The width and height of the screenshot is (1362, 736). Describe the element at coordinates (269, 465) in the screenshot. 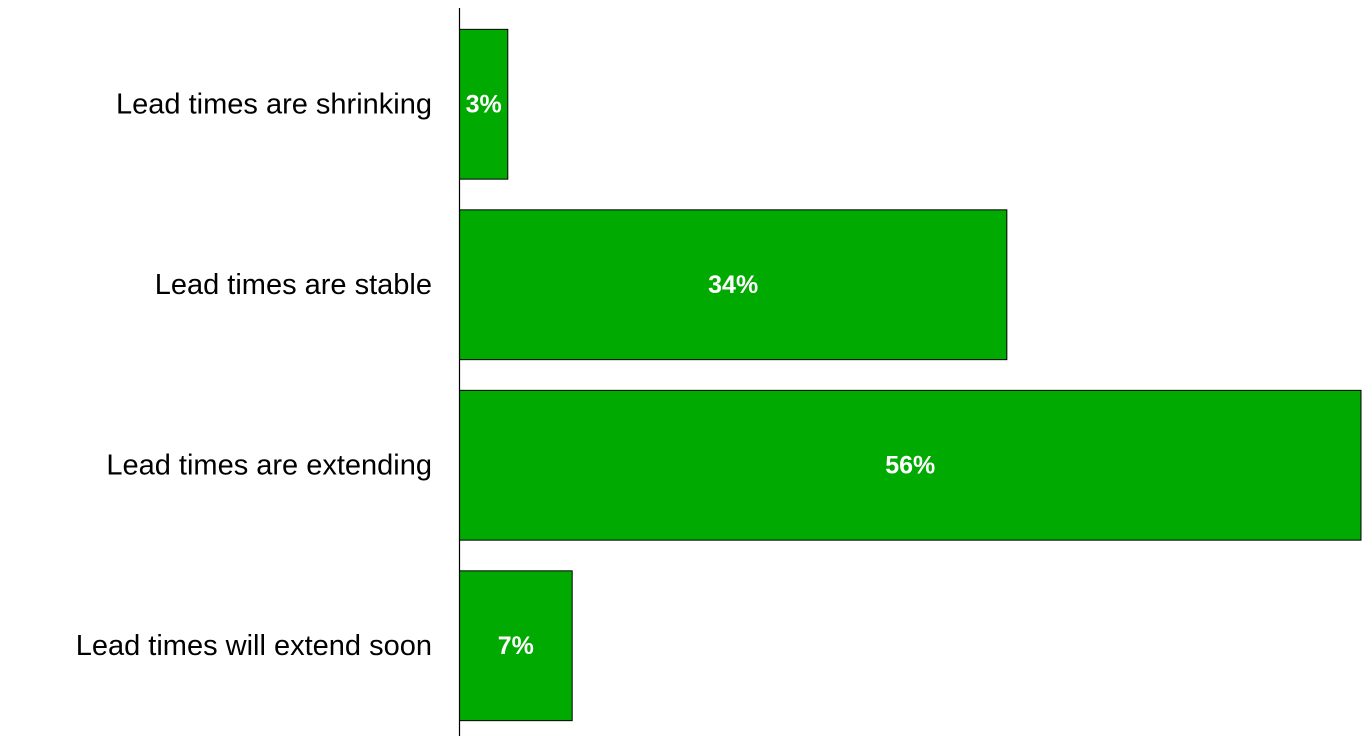

I see `category-label-2: Lead times are extending` at that location.